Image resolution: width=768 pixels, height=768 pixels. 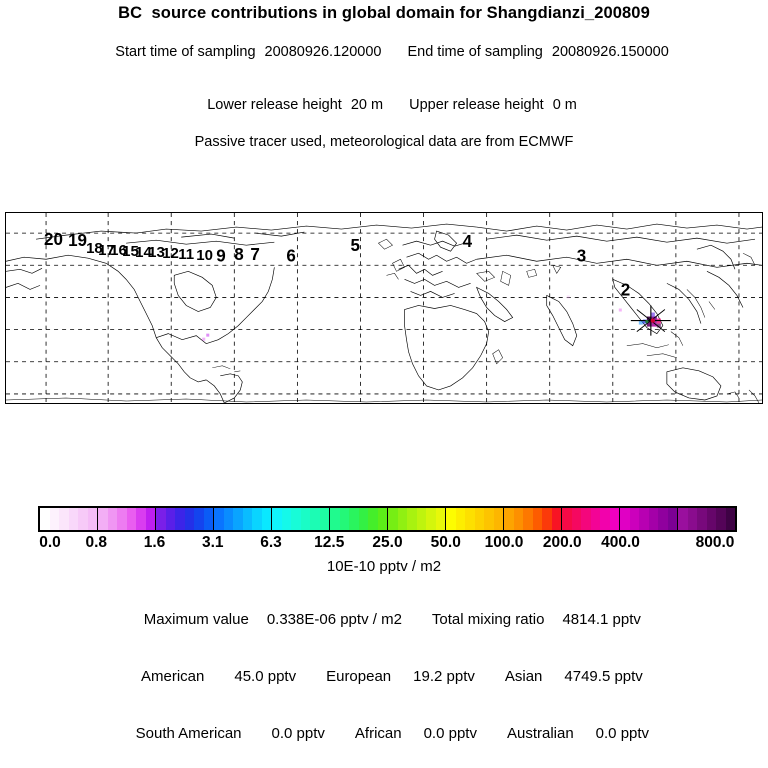 I want to click on traj-label-20: 20, so click(x=53, y=239).